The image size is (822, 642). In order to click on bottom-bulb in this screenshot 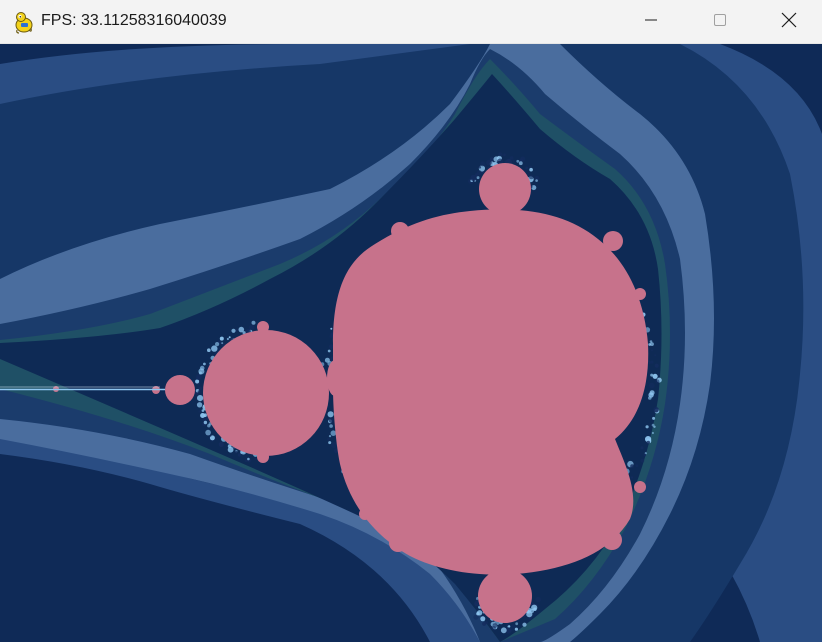, I will do `click(505, 596)`.